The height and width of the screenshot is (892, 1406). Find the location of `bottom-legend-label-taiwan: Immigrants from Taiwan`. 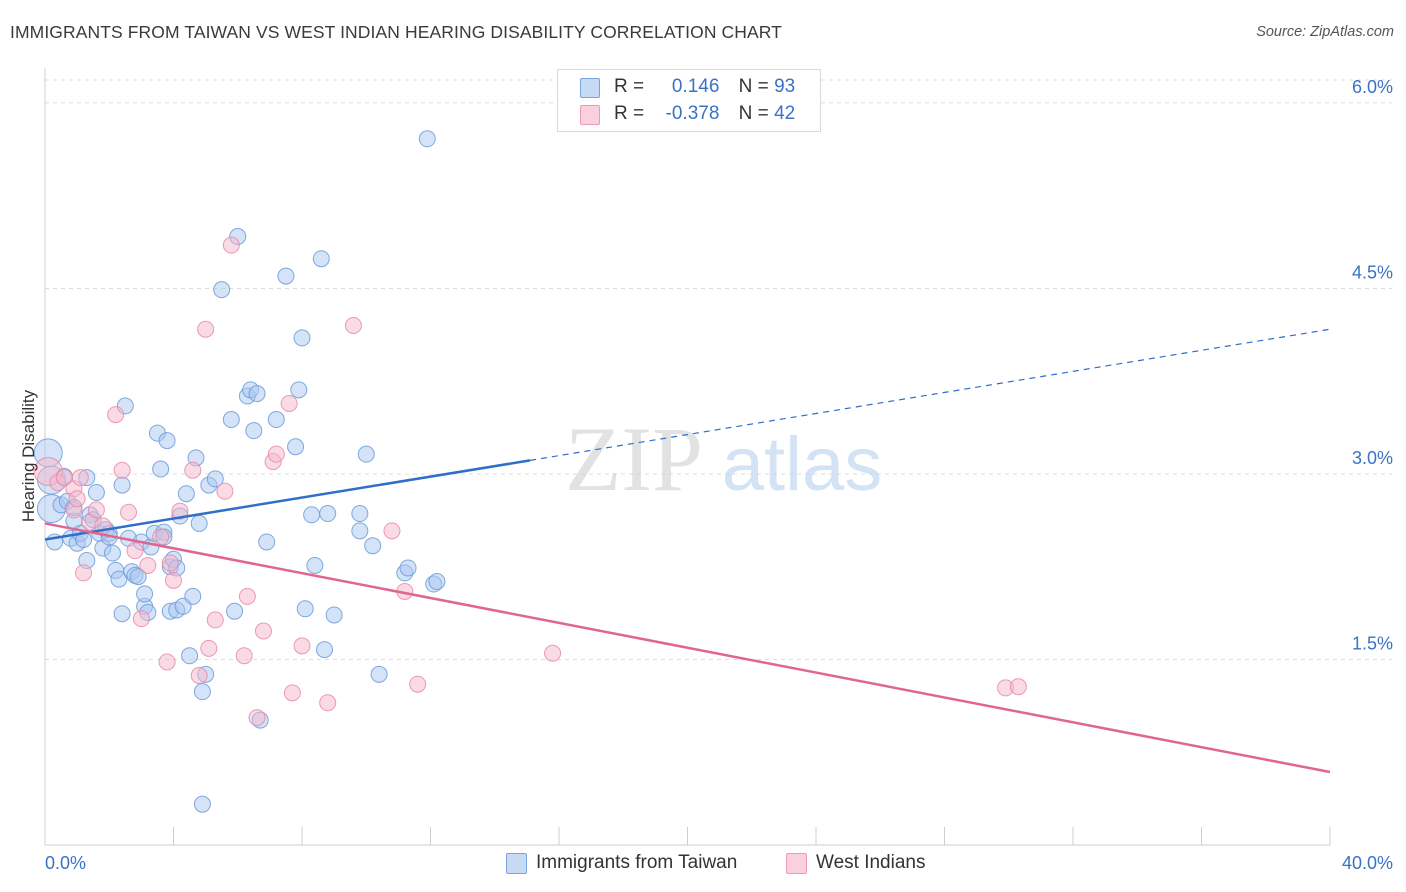

bottom-legend-label-taiwan: Immigrants from Taiwan is located at coordinates (637, 862).